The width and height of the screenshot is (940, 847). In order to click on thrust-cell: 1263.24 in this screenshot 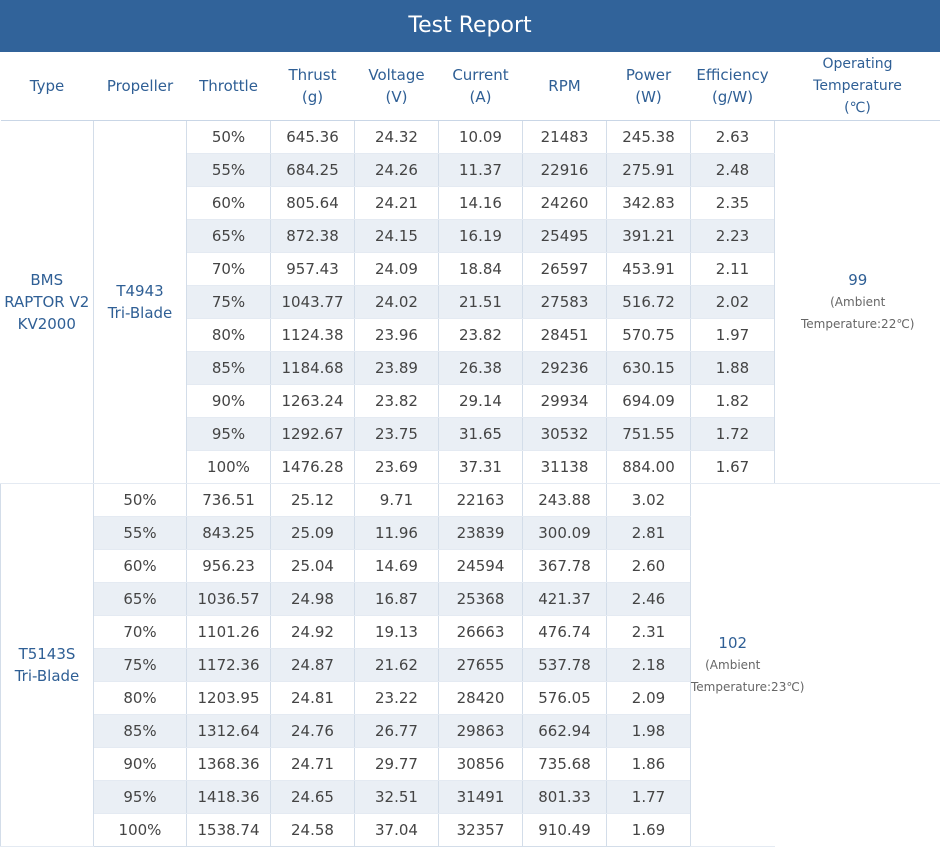, I will do `click(313, 400)`.